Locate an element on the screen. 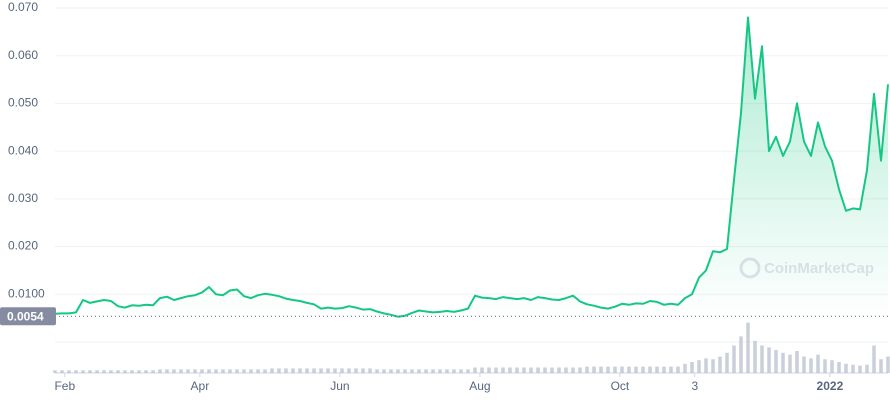 The height and width of the screenshot is (400, 890). y-tick-label: 0.030 is located at coordinates (23, 198).